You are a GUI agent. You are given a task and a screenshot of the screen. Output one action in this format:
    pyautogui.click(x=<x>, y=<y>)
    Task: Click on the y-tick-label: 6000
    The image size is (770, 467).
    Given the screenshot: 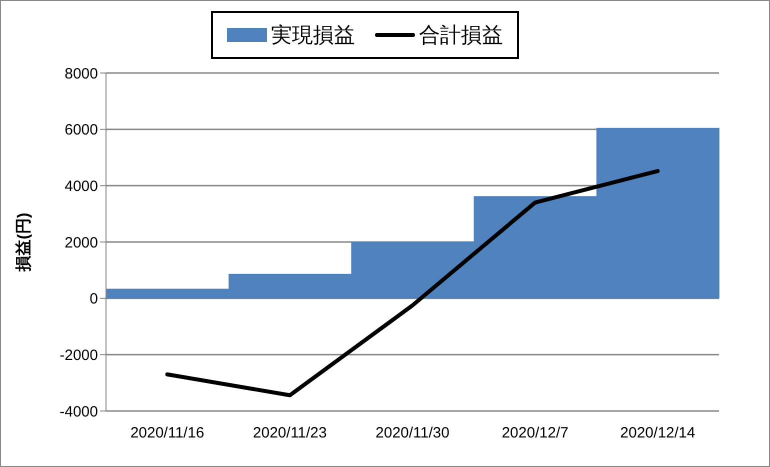 What is the action you would take?
    pyautogui.click(x=81, y=130)
    